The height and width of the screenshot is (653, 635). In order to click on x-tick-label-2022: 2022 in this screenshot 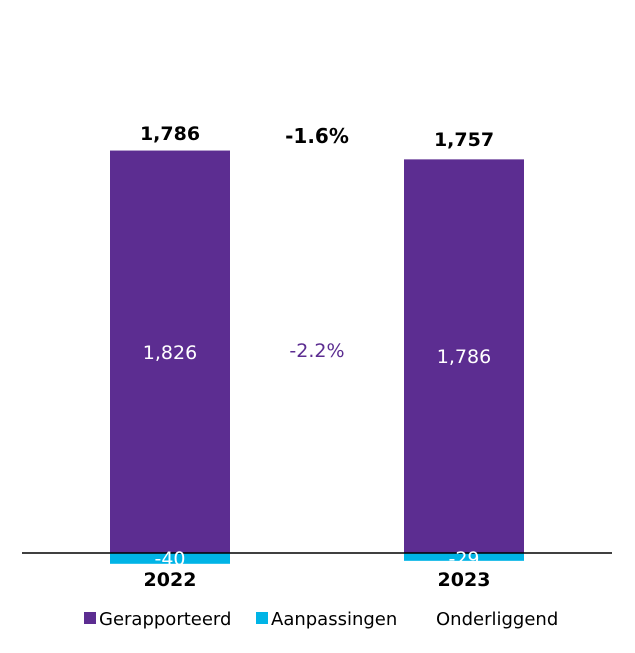, I will do `click(170, 580)`.